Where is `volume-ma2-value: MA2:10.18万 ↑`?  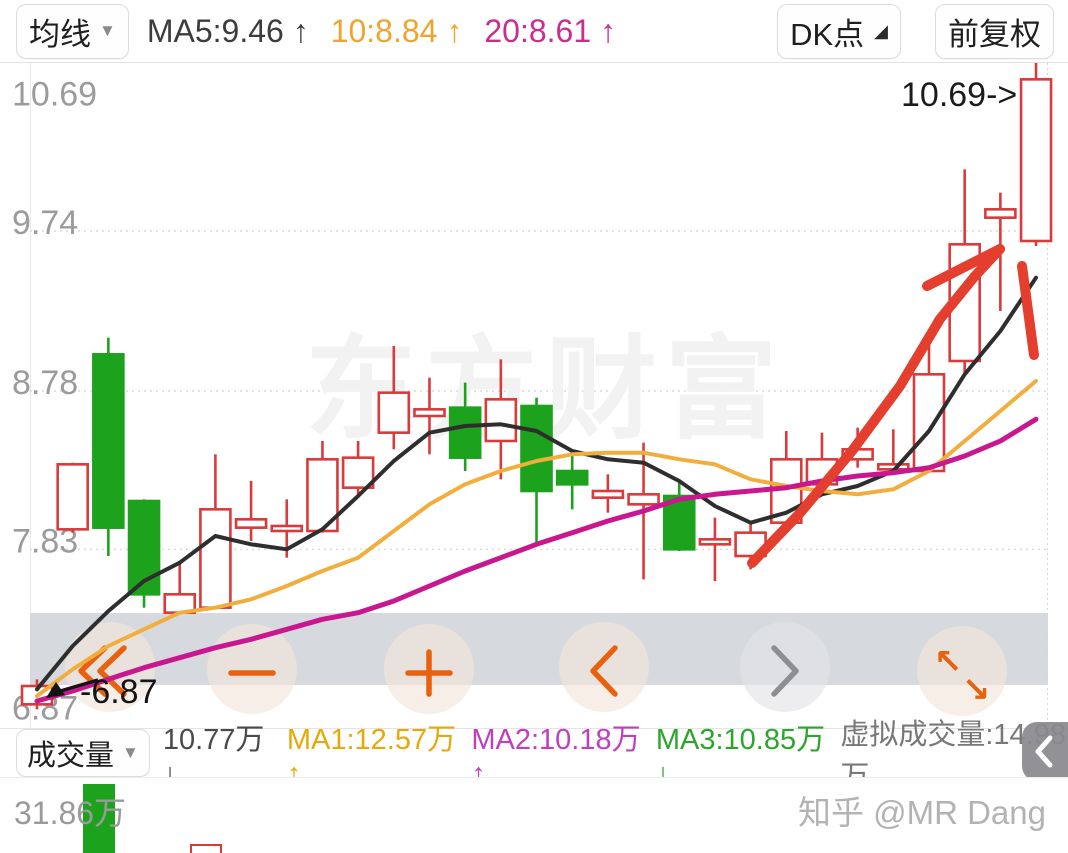
volume-ma2-value: MA2:10.18万 ↑ is located at coordinates (556, 756).